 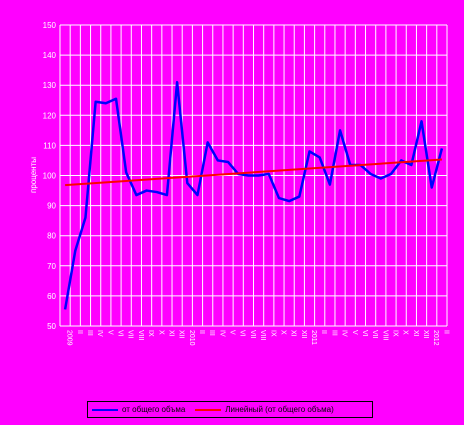 What do you see at coordinates (51, 326) in the screenshot?
I see `y-tick-label: 50` at bounding box center [51, 326].